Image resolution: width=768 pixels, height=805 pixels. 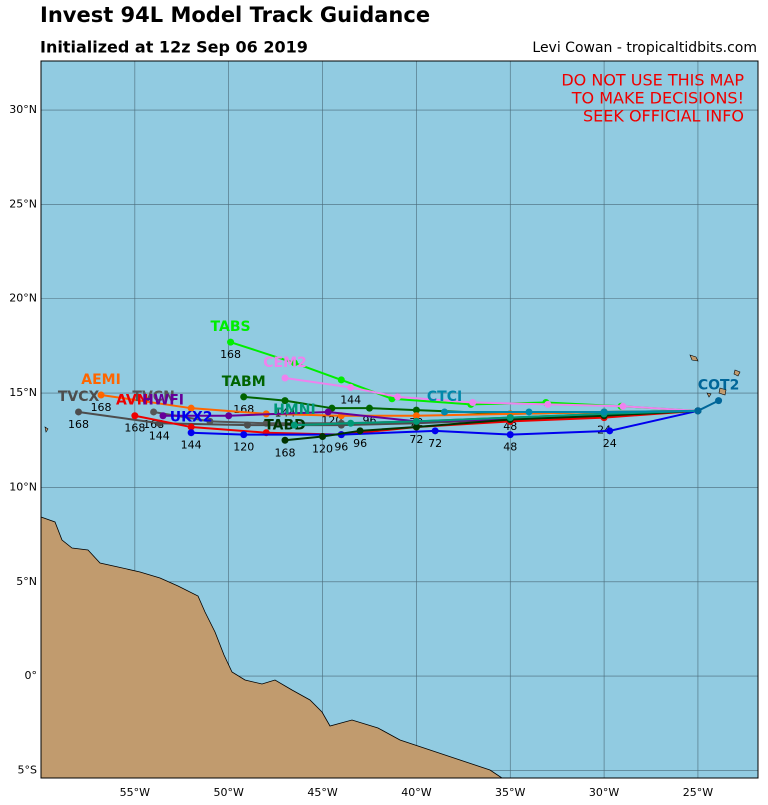 What do you see at coordinates (285, 425) in the screenshot?
I see `model-label: TABD` at bounding box center [285, 425].